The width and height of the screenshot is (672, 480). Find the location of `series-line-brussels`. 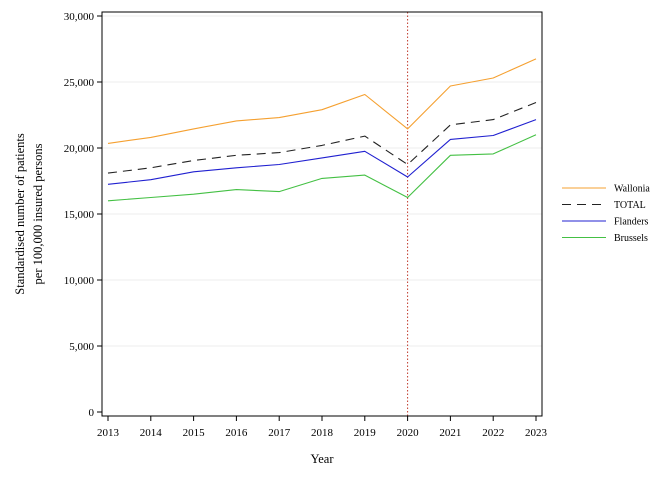

series-line-brussels is located at coordinates (322, 168).